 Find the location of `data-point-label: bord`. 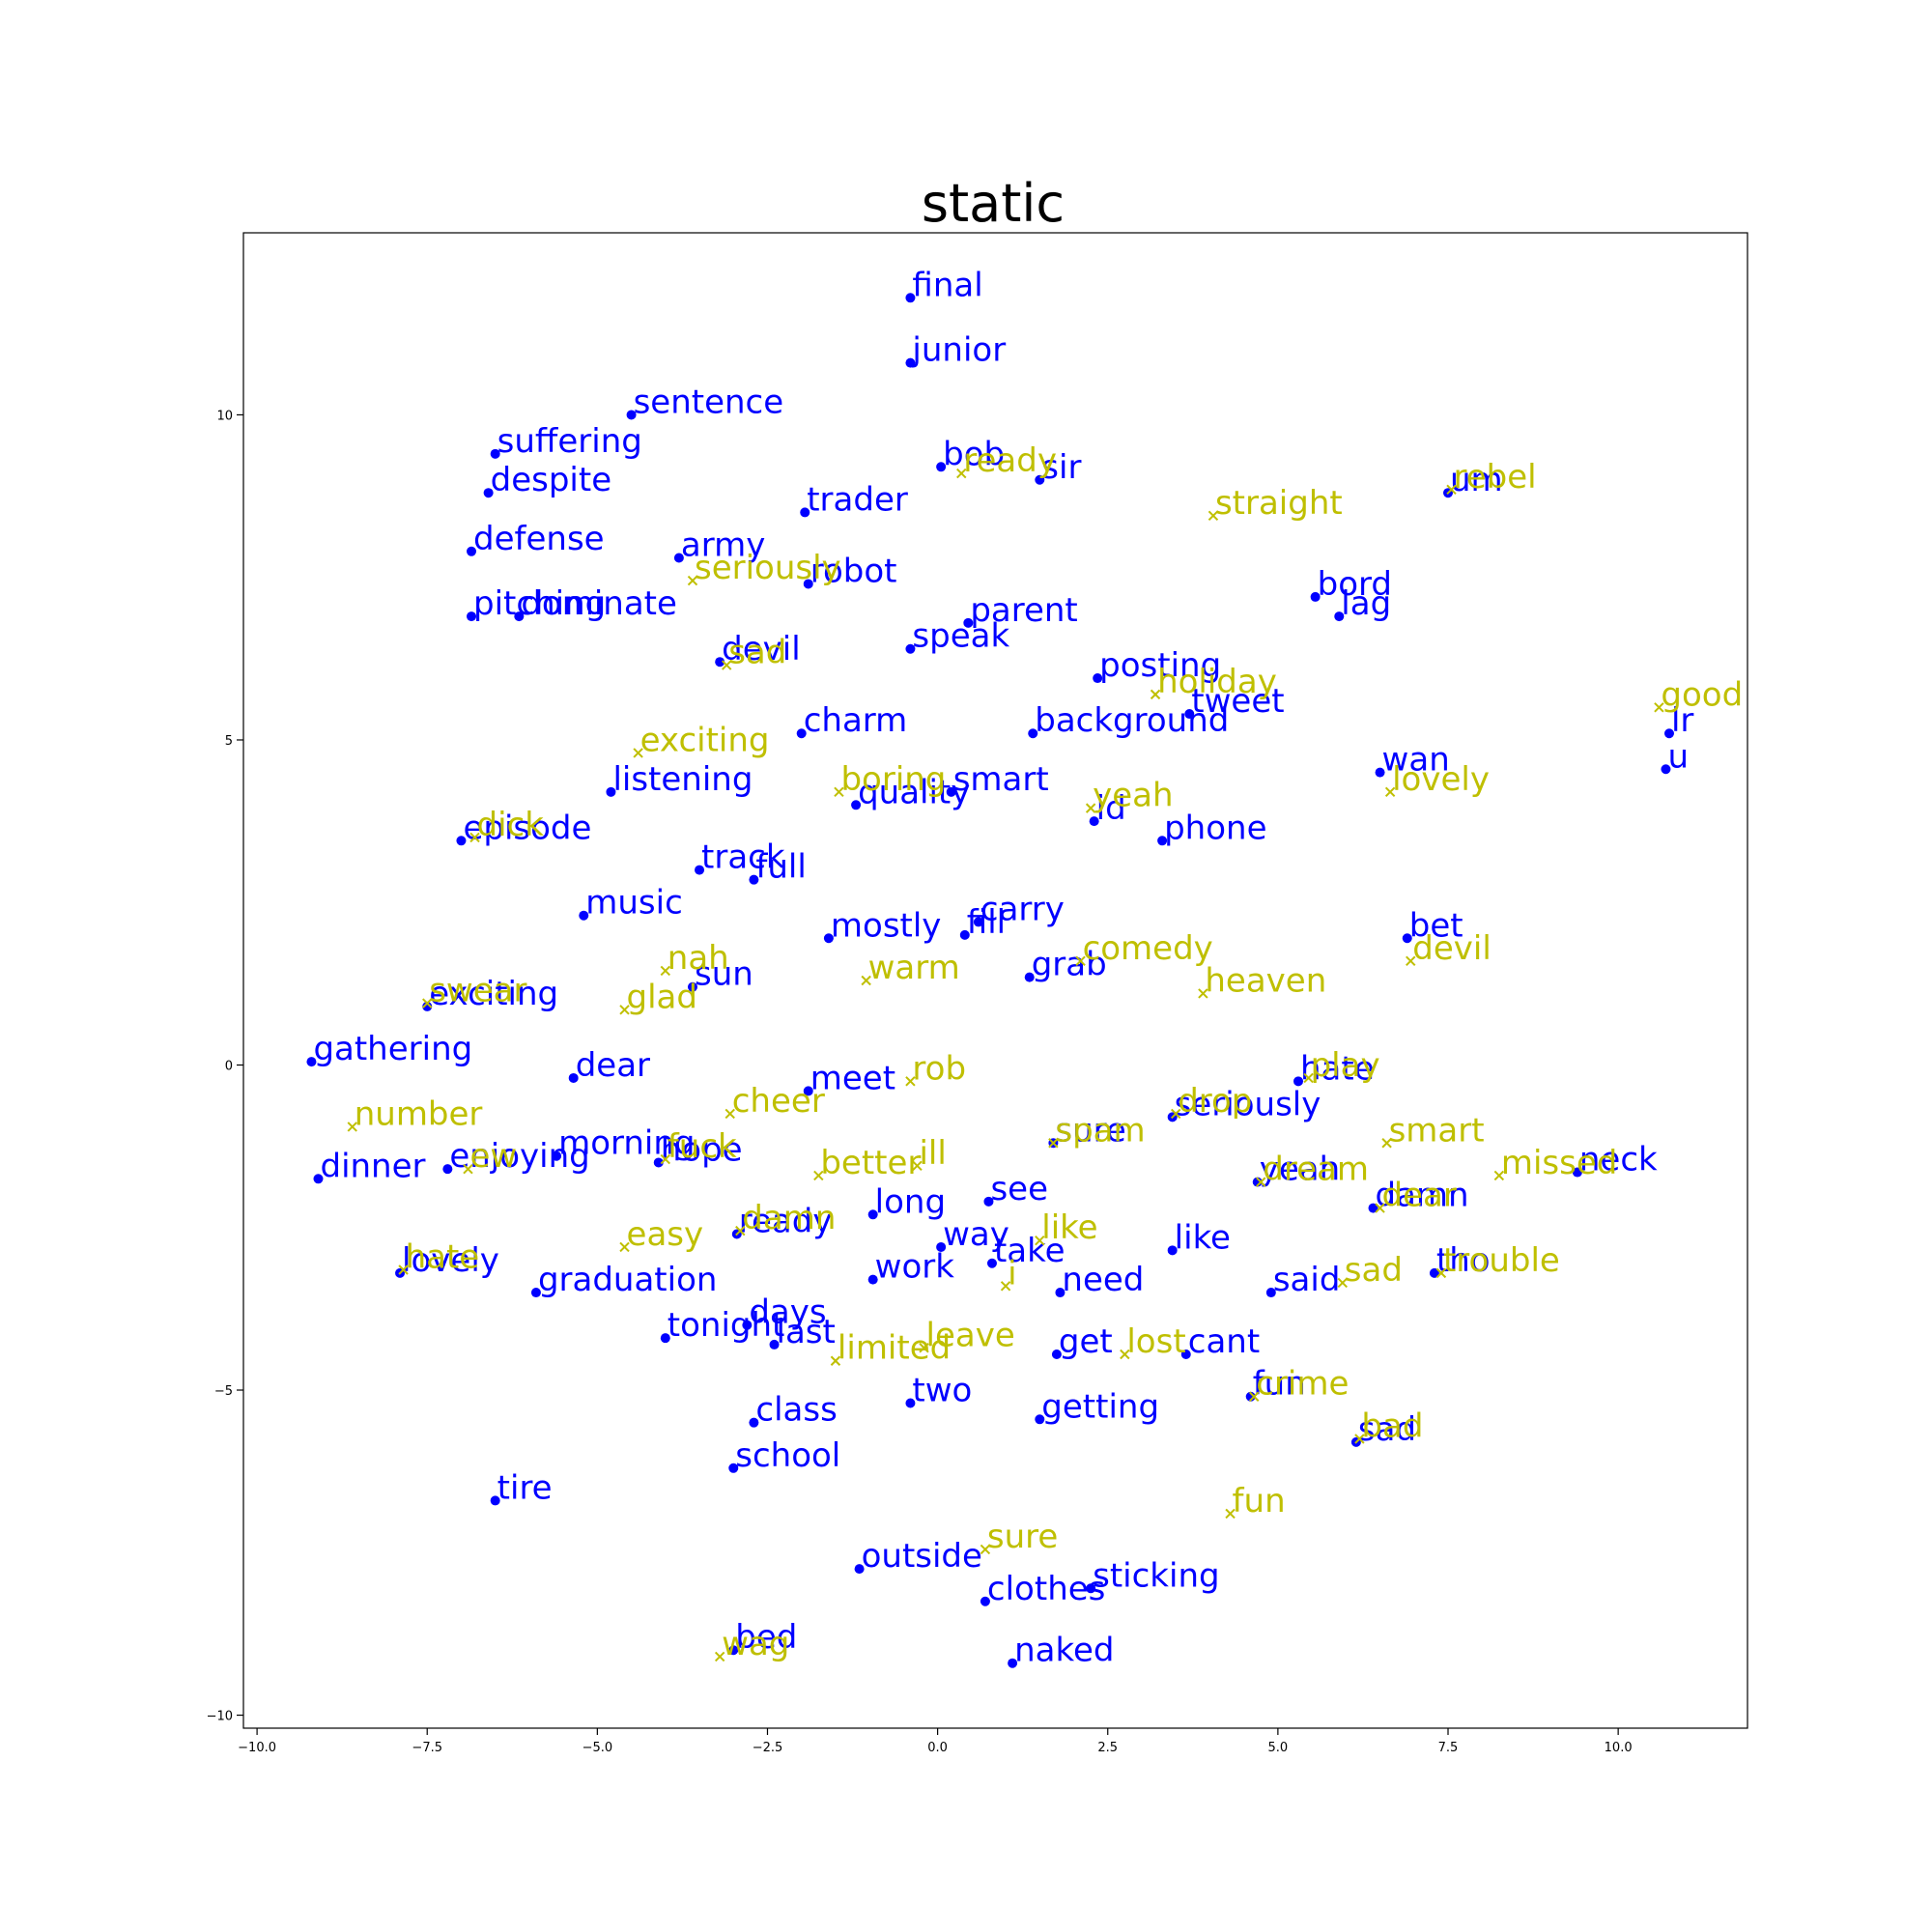

data-point-label: bord is located at coordinates (1355, 584).